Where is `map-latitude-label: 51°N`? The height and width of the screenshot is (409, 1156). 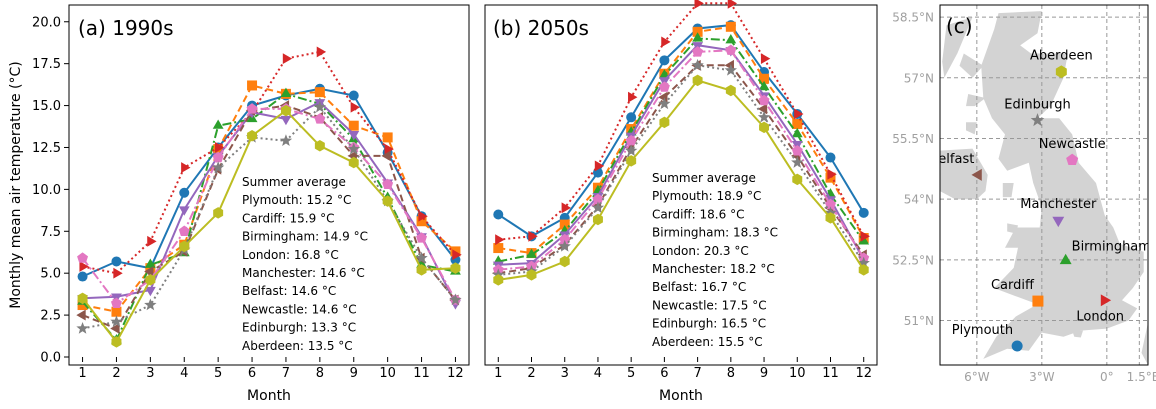 map-latitude-label: 51°N is located at coordinates (919, 321).